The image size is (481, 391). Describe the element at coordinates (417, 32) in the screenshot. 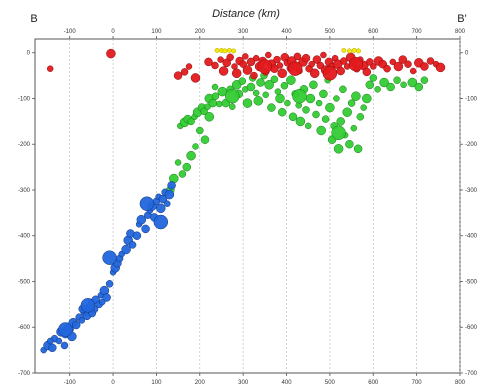

I see `x-tick-label-top-8: 700` at that location.